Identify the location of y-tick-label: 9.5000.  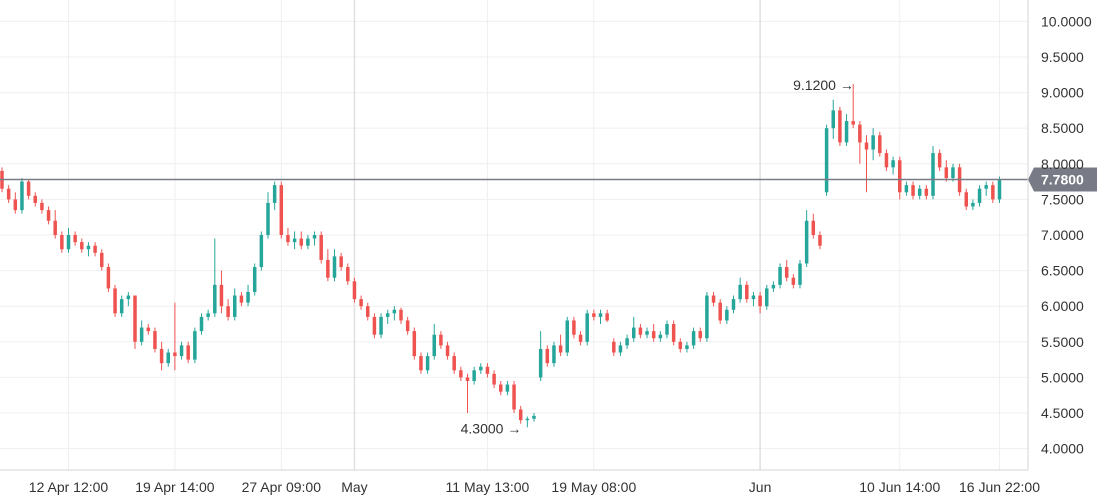
(1062, 57).